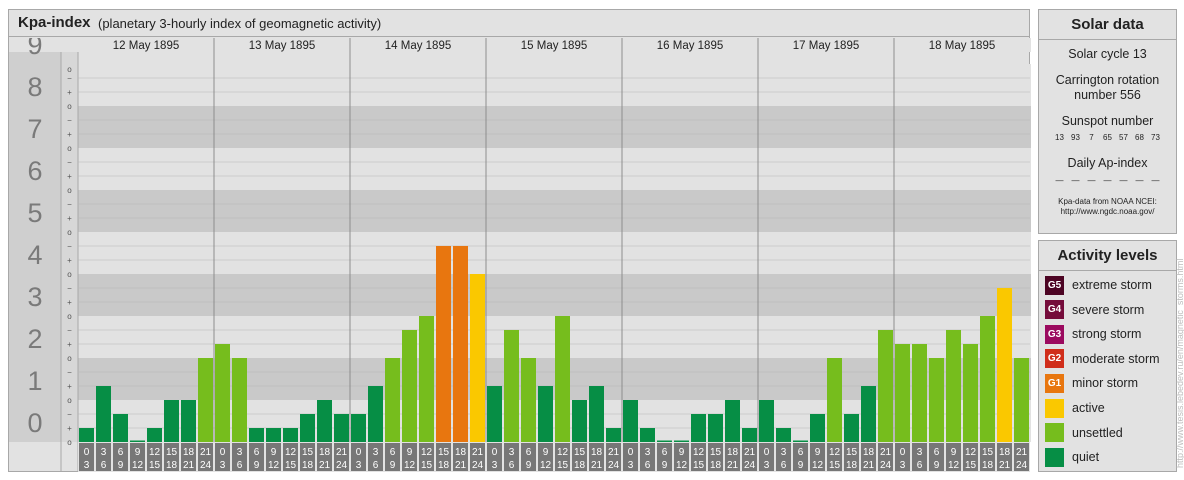 The image size is (1184, 480). I want to click on interval-start-label: 9, so click(954, 452).